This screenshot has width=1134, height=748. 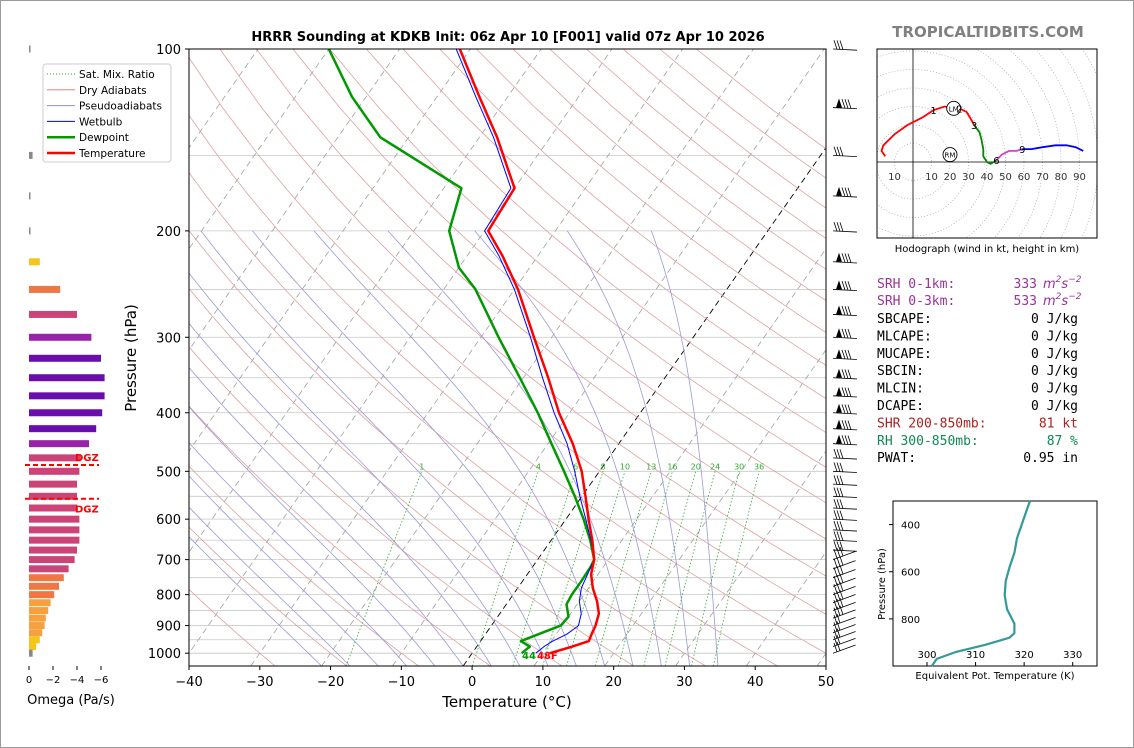 What do you see at coordinates (168, 627) in the screenshot?
I see `y-tick-label: 900` at bounding box center [168, 627].